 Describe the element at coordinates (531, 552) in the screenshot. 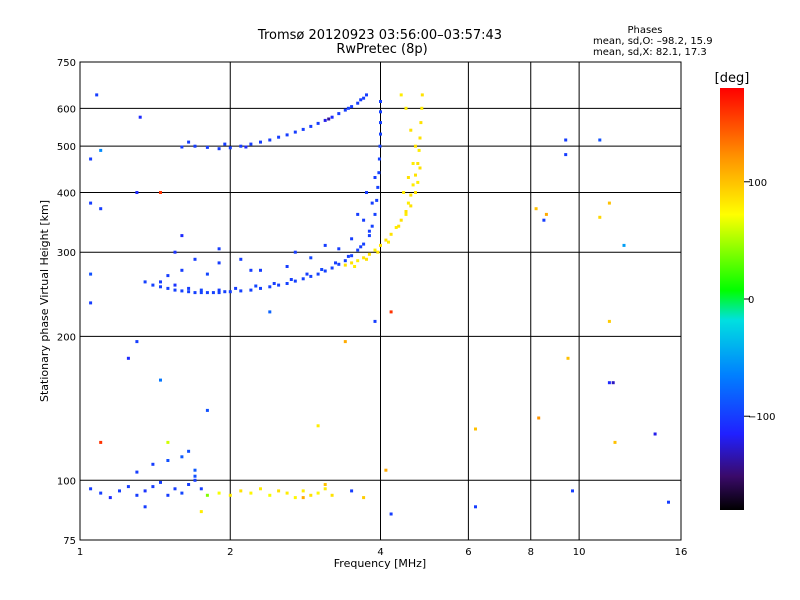

I see `x-tick-label: 8` at that location.